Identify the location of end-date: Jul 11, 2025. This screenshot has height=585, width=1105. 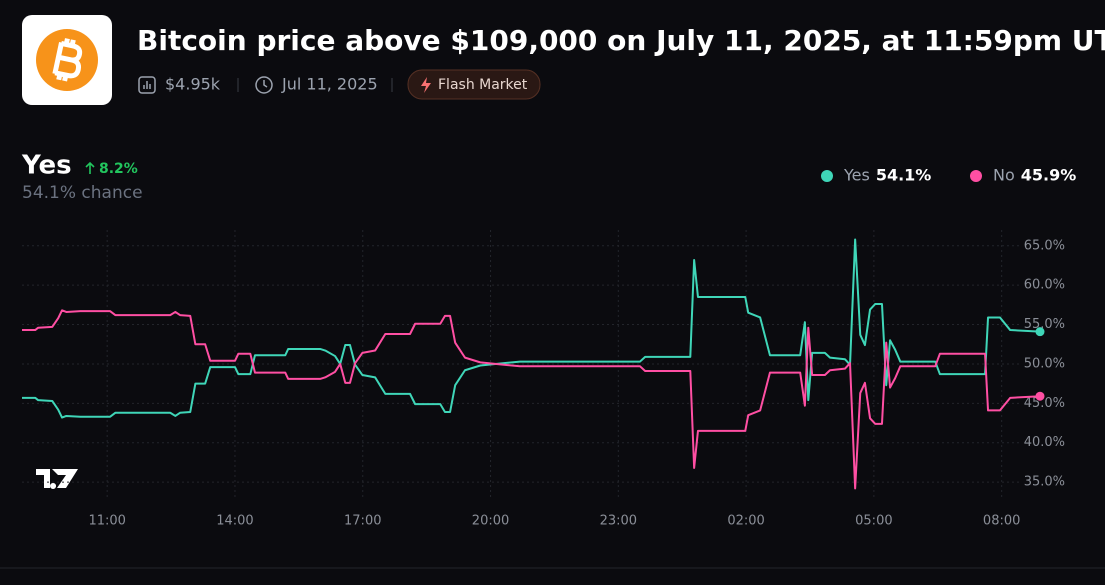
(329, 84).